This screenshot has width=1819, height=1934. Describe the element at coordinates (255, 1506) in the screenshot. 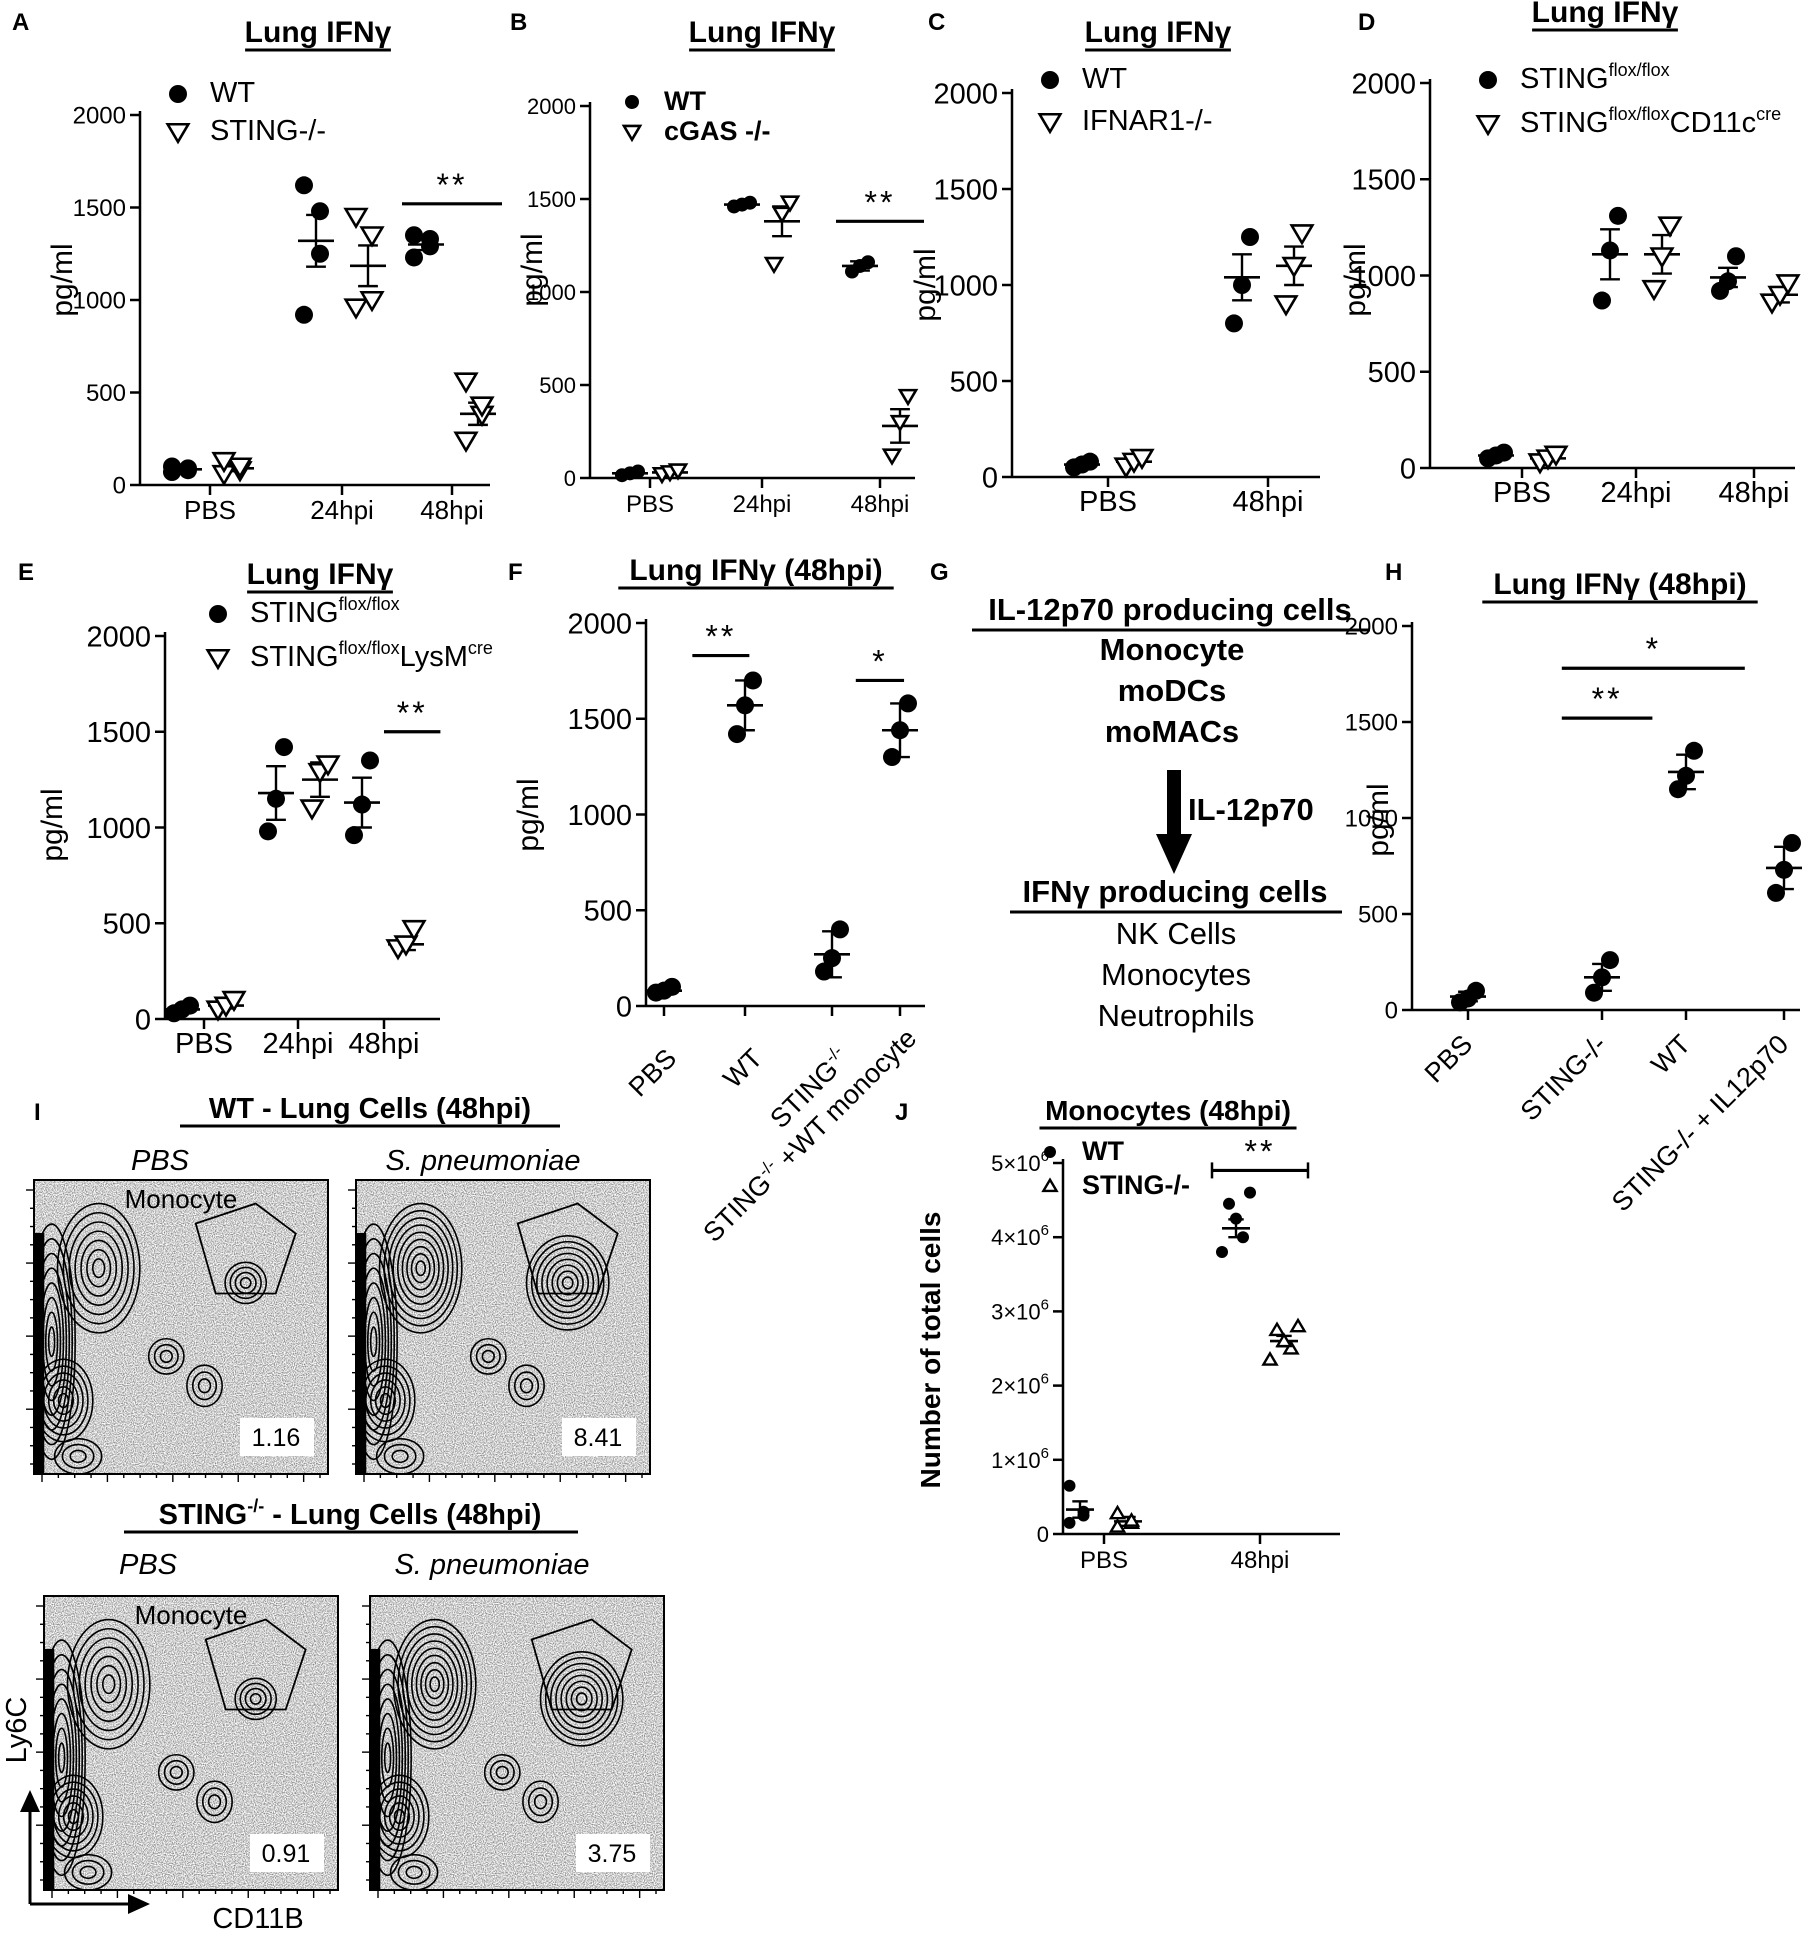

I see `title-sting-sup: -/-` at that location.